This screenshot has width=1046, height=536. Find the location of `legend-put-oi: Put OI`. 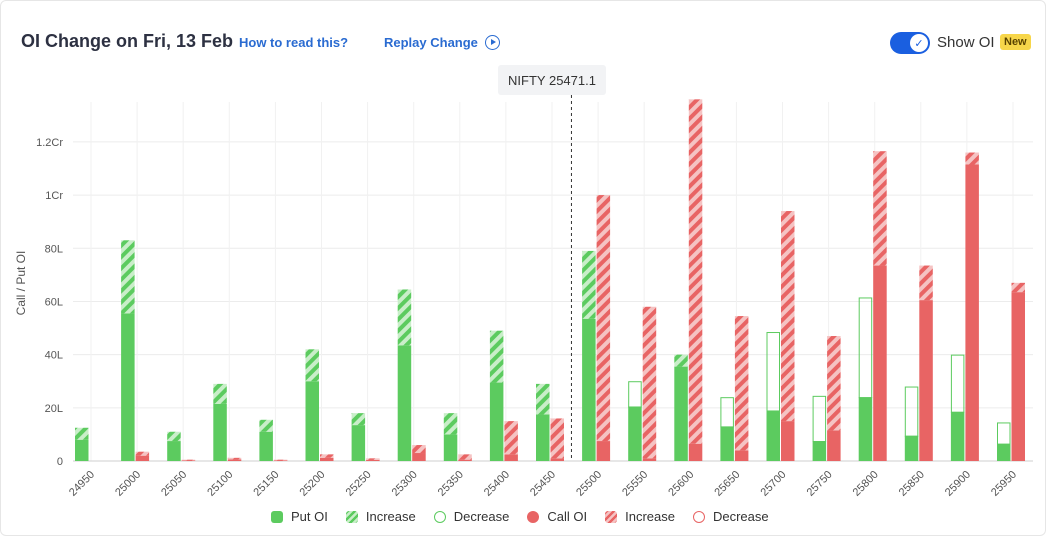

legend-put-oi: Put OI is located at coordinates (299, 516).